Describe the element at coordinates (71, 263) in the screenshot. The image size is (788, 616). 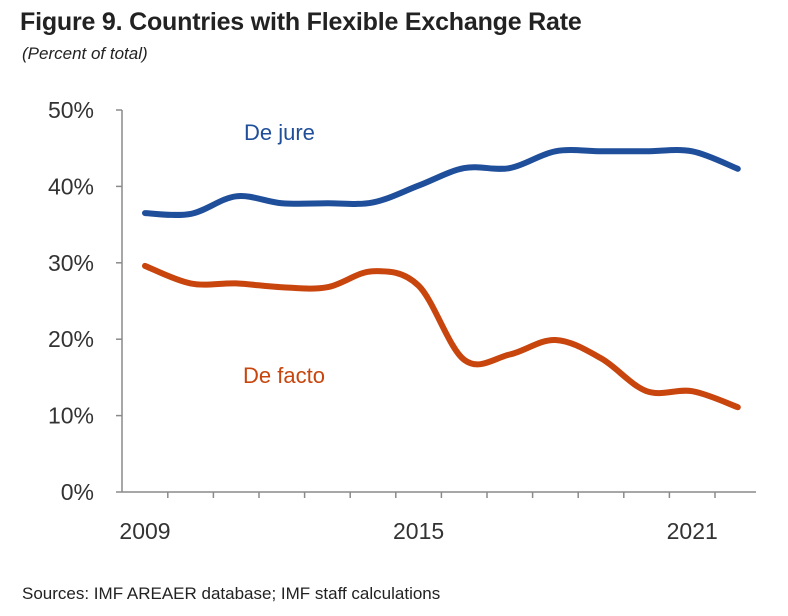
I see `y-tick-label: 30%` at that location.